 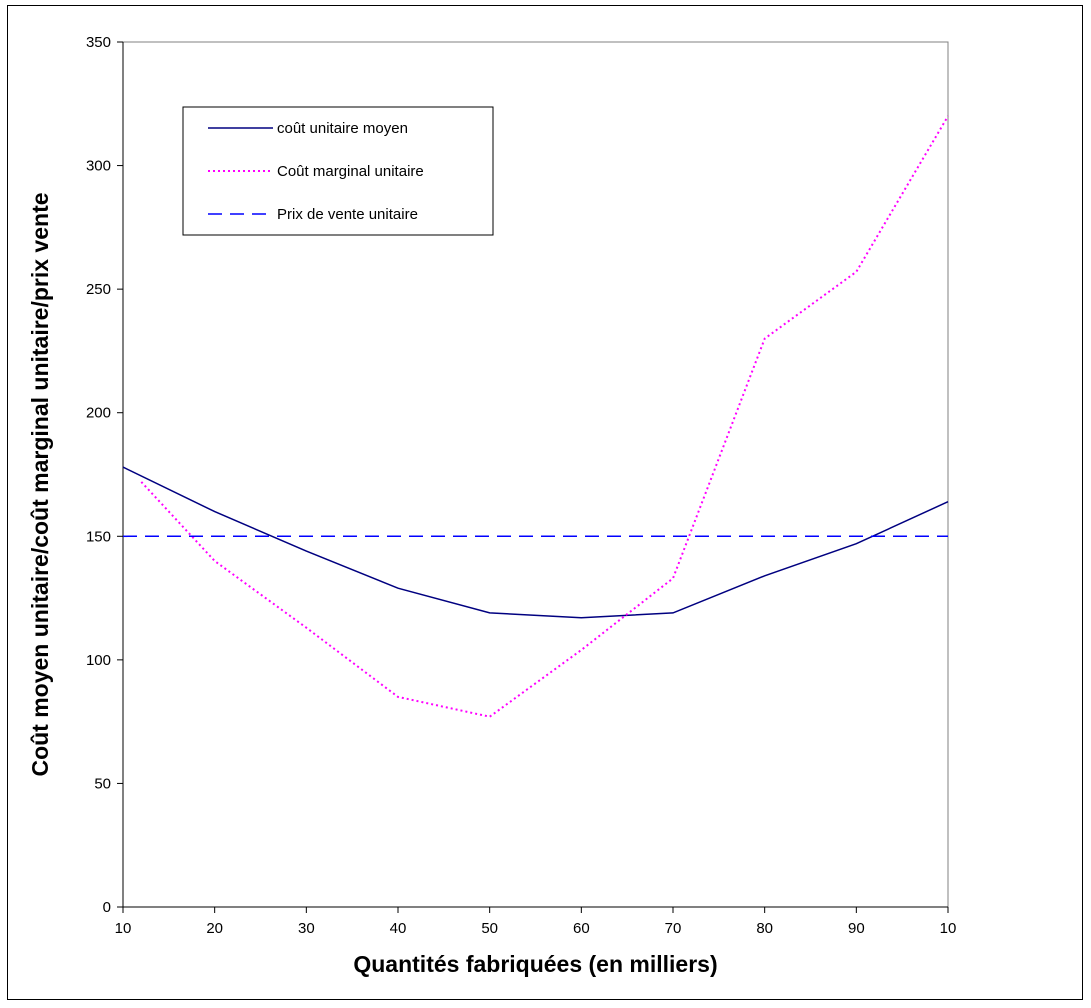 What do you see at coordinates (306, 928) in the screenshot?
I see `x-tick-label: 30` at bounding box center [306, 928].